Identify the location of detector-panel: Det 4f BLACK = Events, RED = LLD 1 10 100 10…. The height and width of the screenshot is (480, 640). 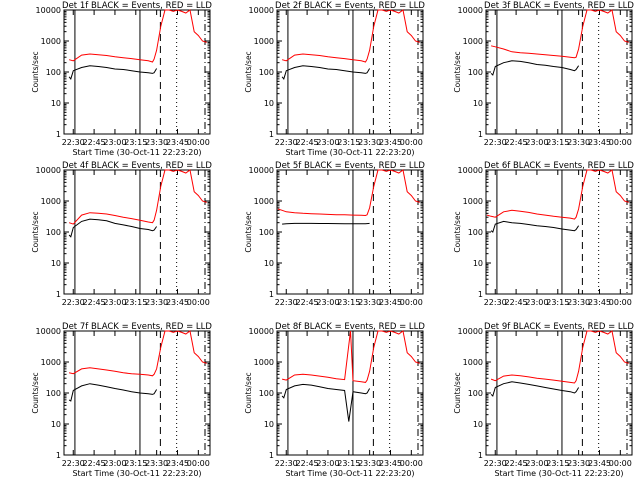
(121, 234).